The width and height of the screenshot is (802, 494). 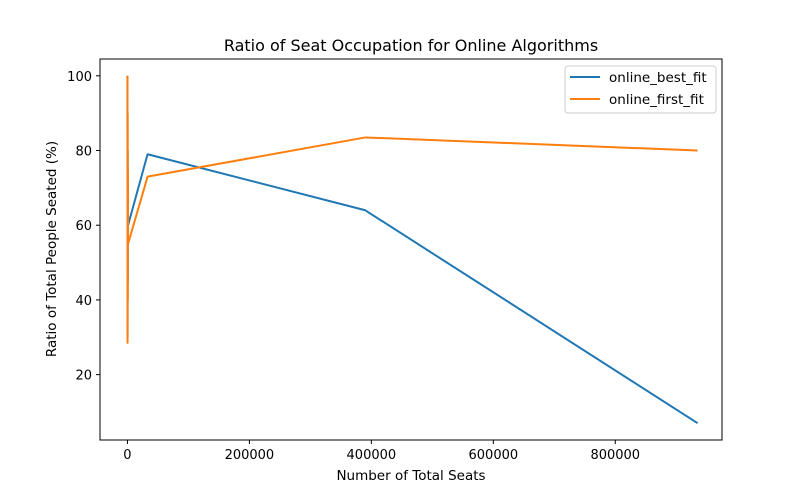 What do you see at coordinates (410, 476) in the screenshot?
I see `x-axis-label: Number of Total Seats` at bounding box center [410, 476].